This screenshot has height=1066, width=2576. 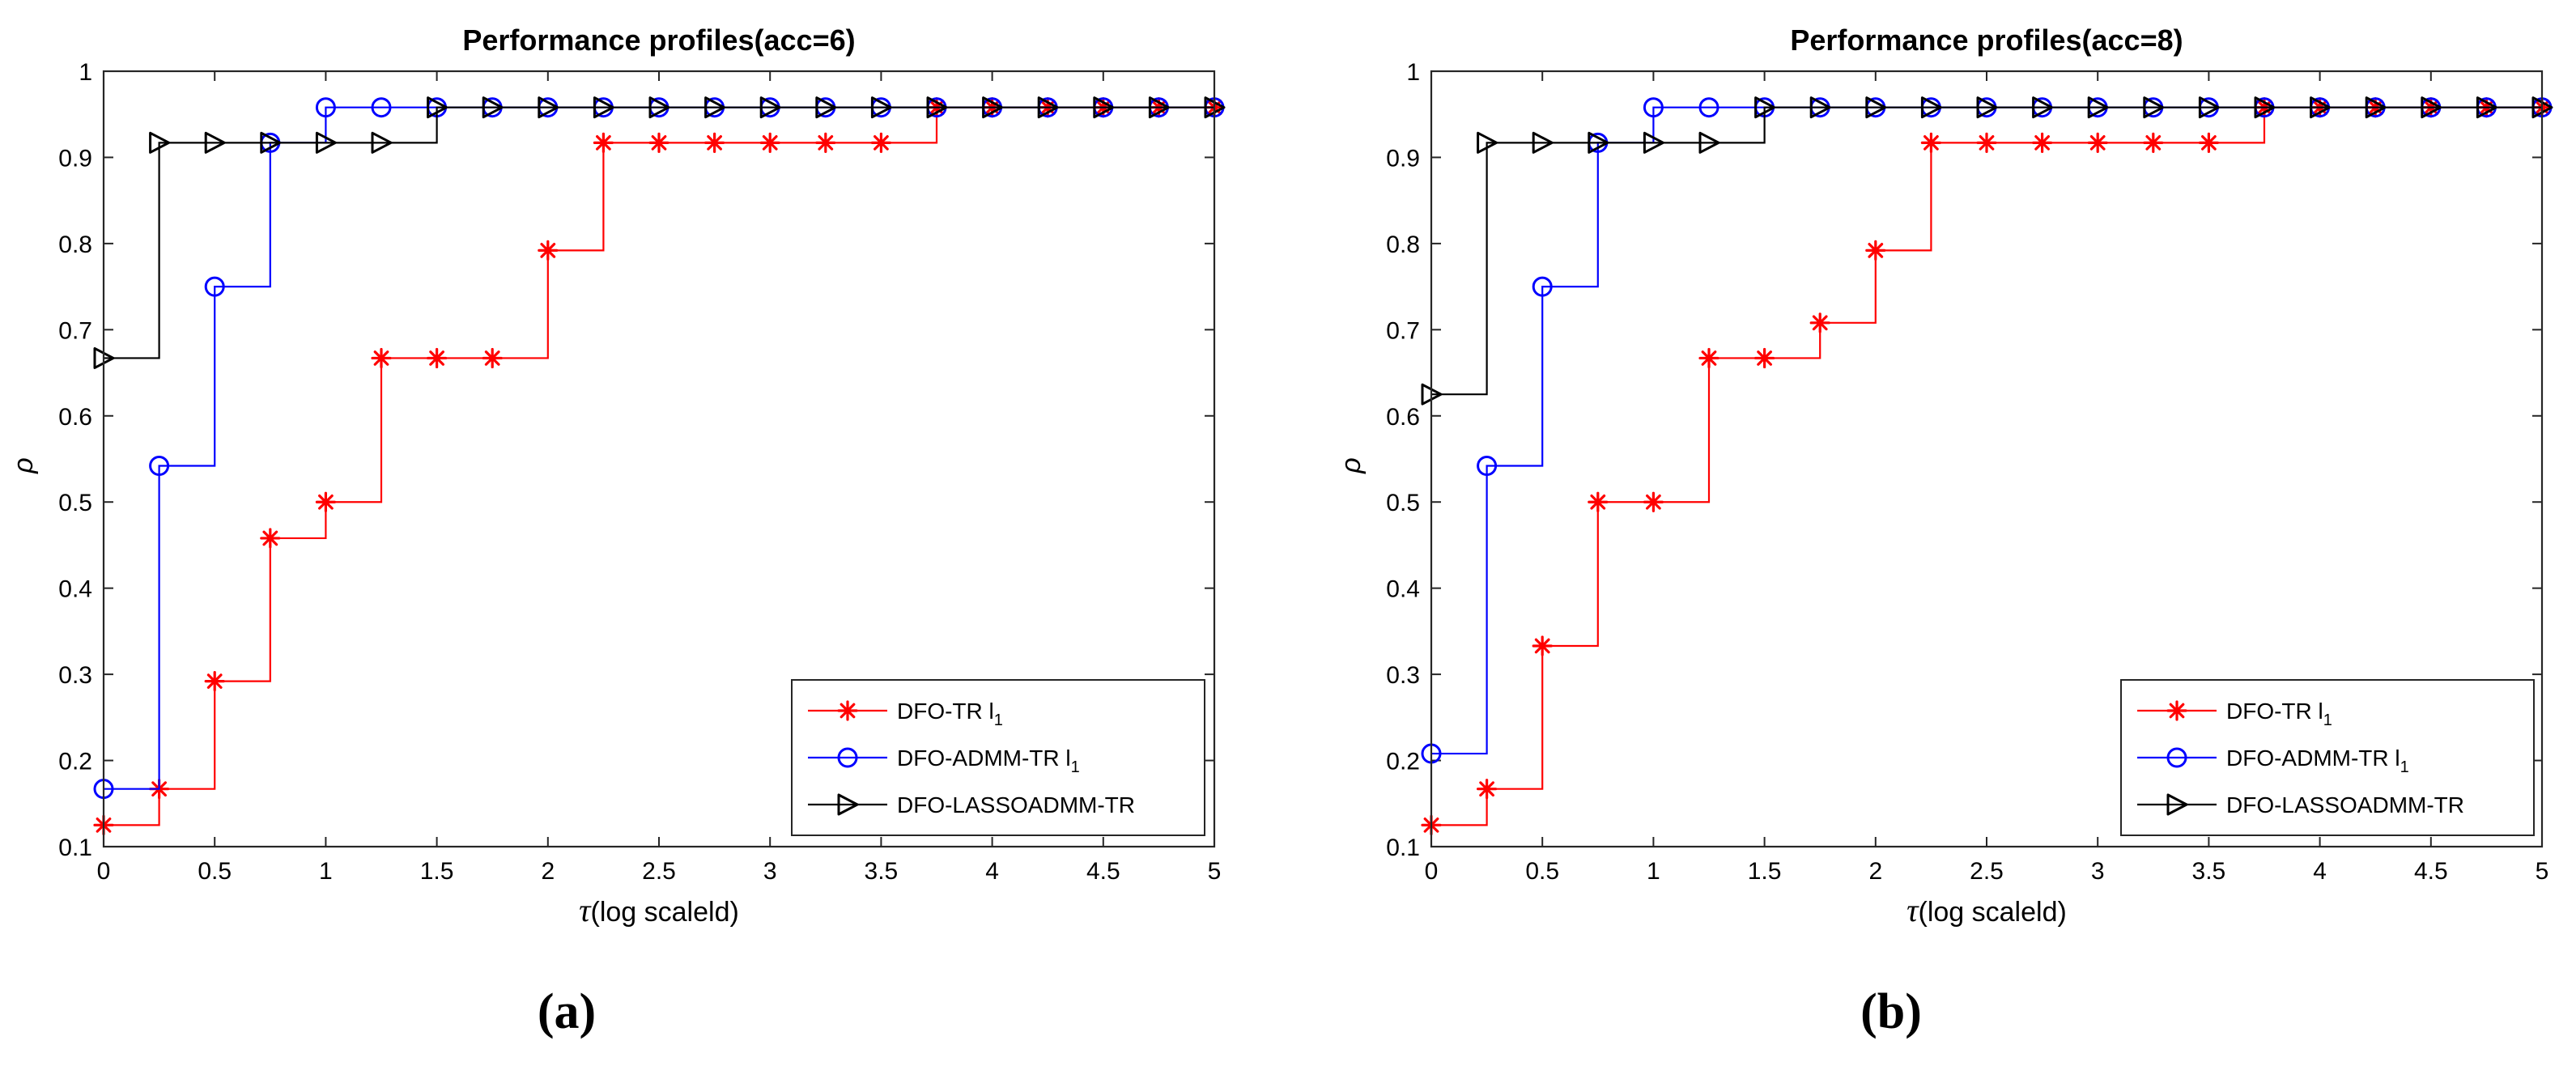 I want to click on chart-title: Performance profiles(acc=8), so click(x=1986, y=40).